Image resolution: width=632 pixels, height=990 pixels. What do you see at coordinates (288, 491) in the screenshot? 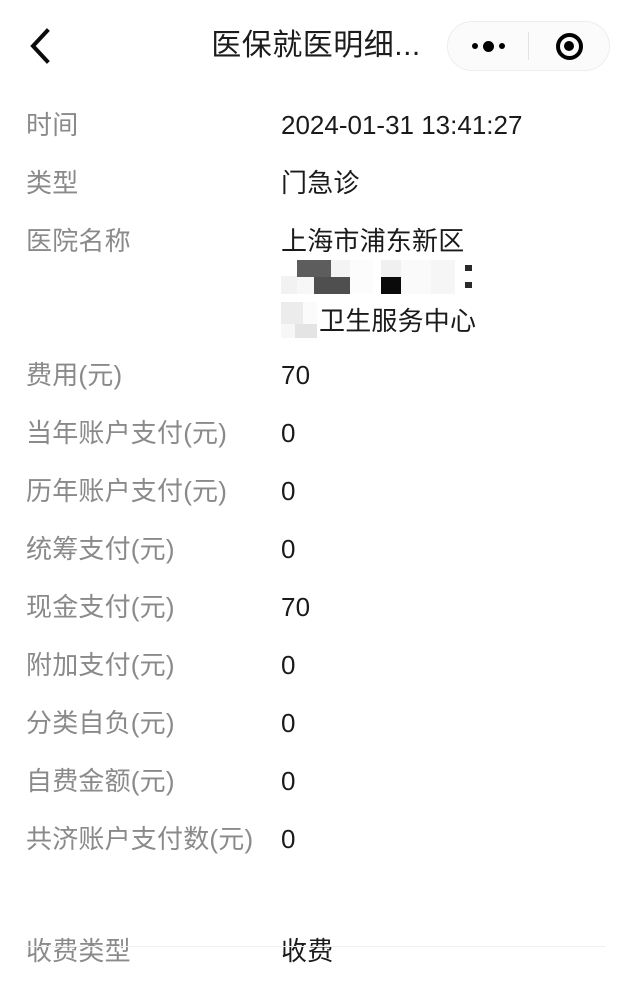
I see `row-value-previous-years-account-payment: 0` at bounding box center [288, 491].